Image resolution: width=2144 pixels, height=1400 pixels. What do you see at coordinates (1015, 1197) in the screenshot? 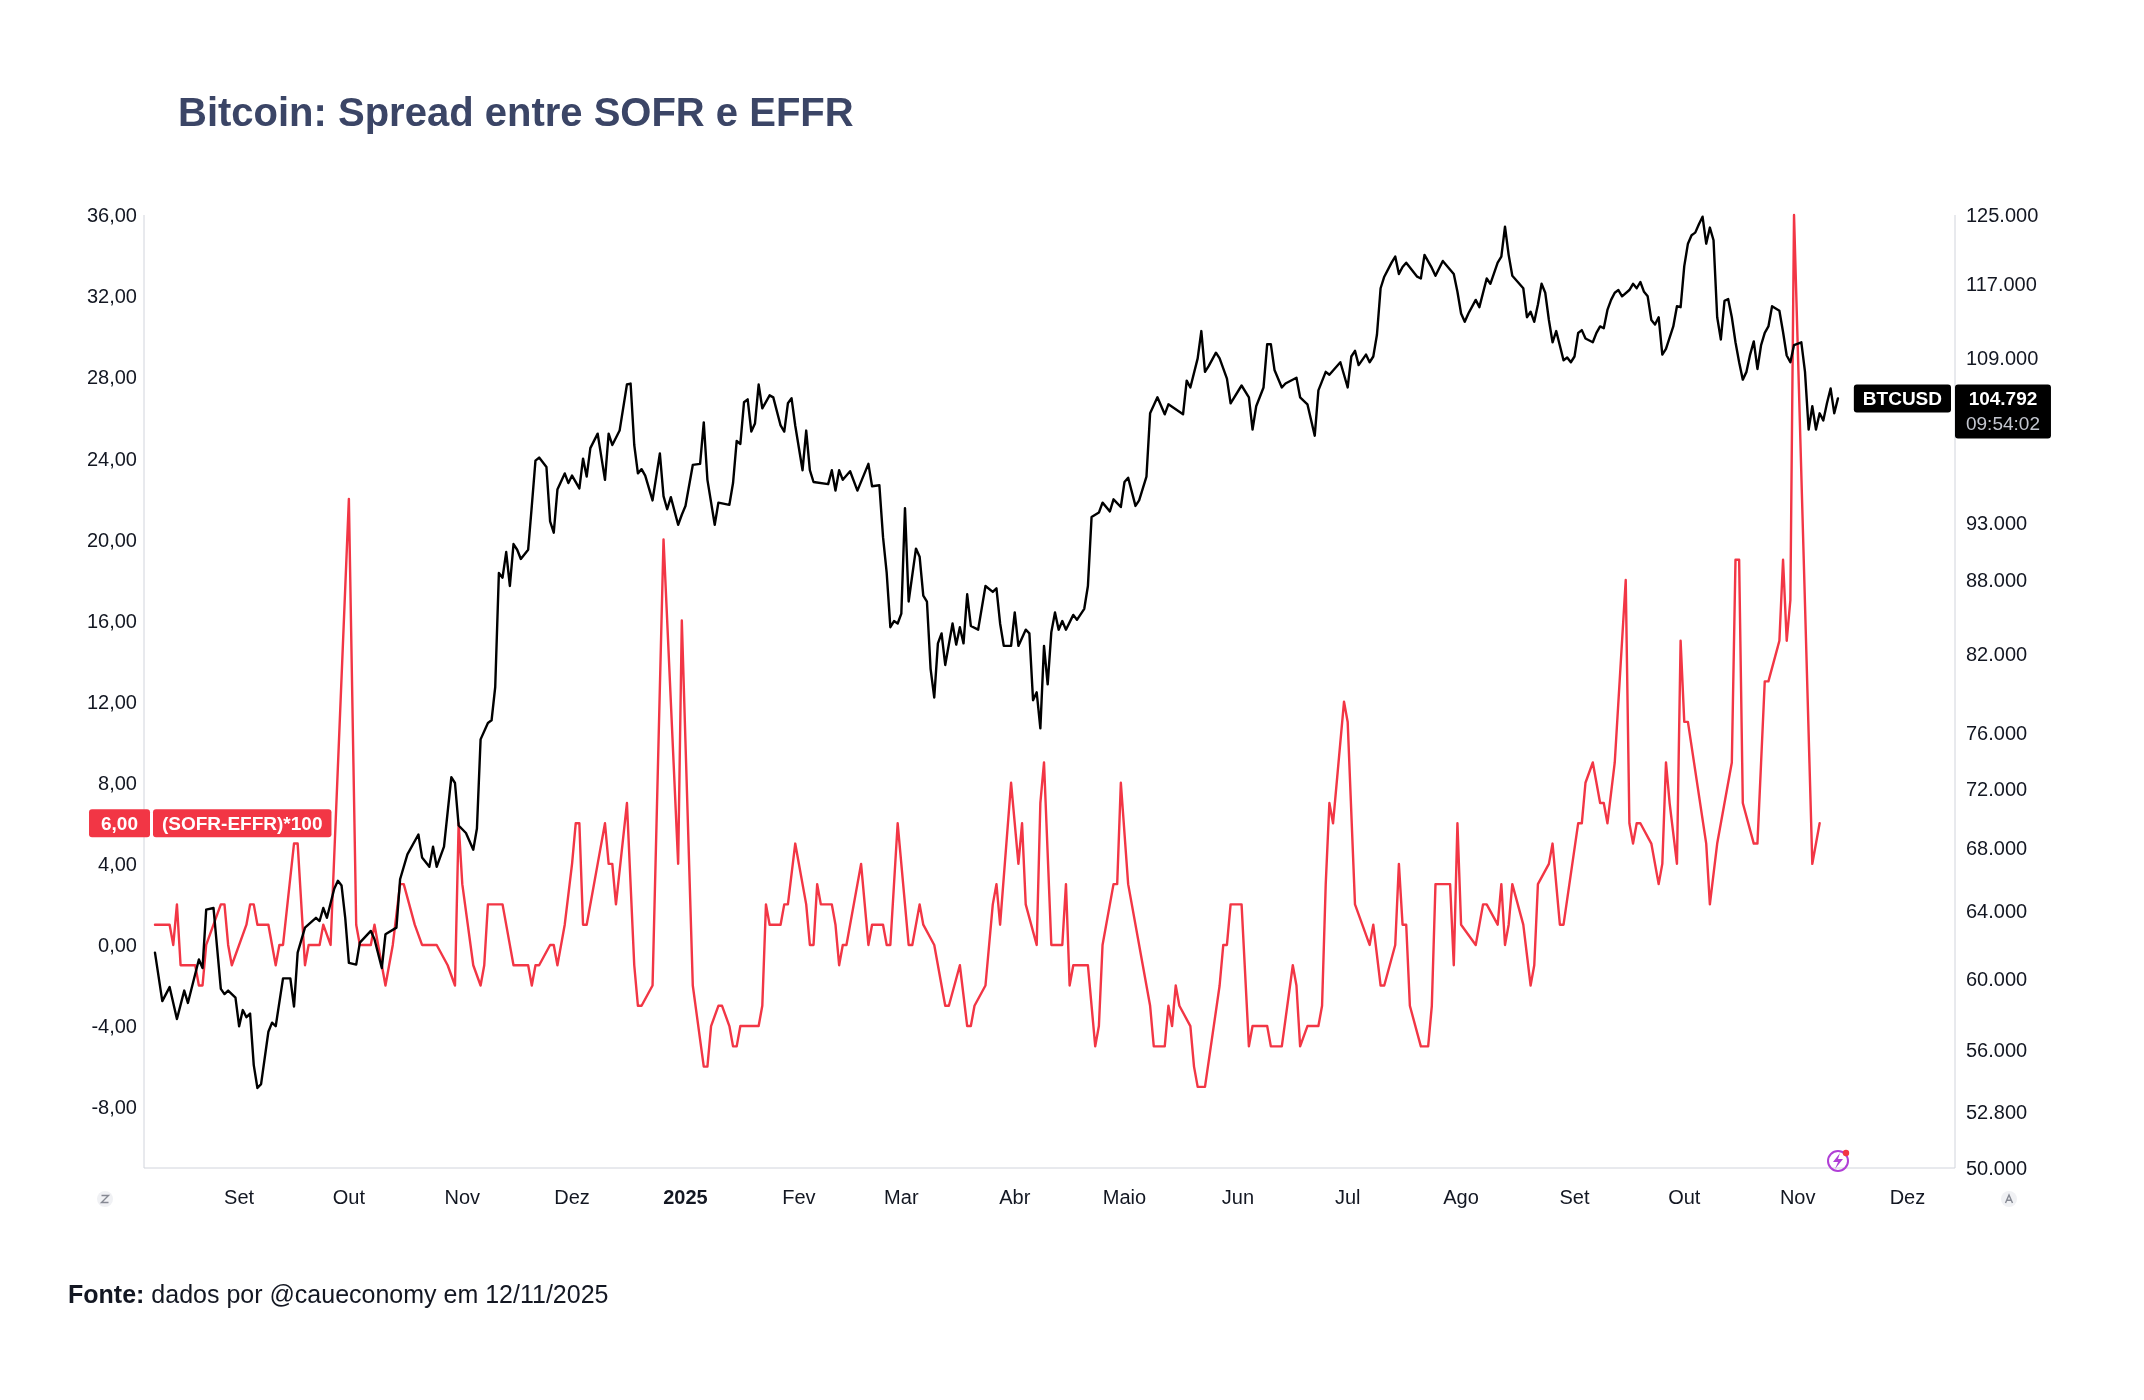
I see `x-tick-label: Abr` at bounding box center [1015, 1197].